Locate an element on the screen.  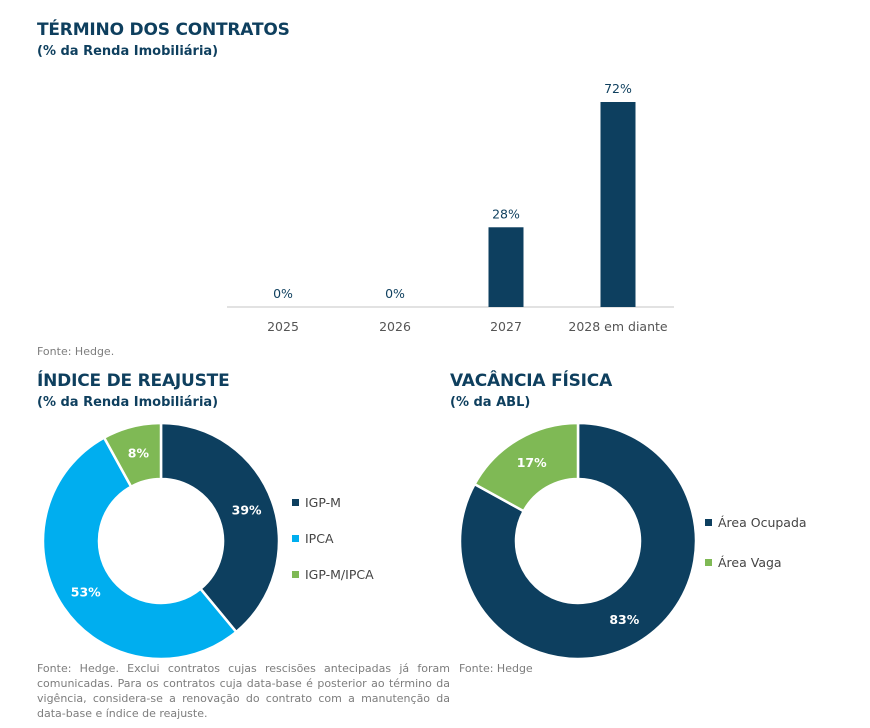
legend-item-igpm: IGP-M is located at coordinates (333, 502).